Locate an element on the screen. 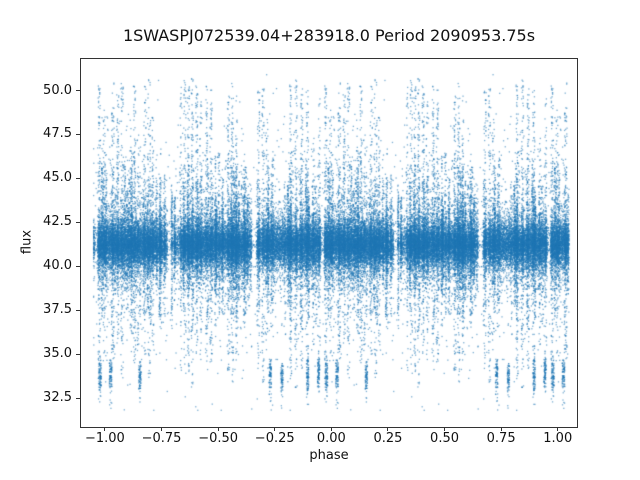 This screenshot has height=480, width=640. y-tick-label: 47.5 is located at coordinates (57, 134).